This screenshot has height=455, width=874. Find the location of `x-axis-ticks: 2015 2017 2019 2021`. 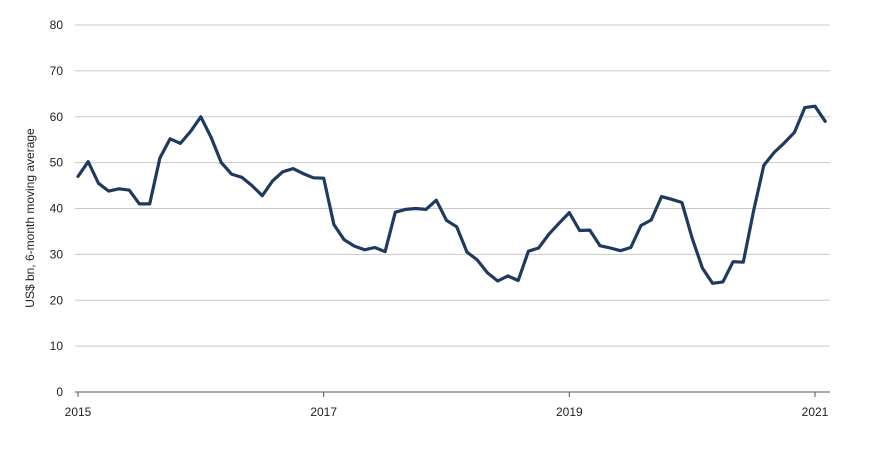

x-axis-ticks: 2015 2017 2019 2021 is located at coordinates (447, 405).